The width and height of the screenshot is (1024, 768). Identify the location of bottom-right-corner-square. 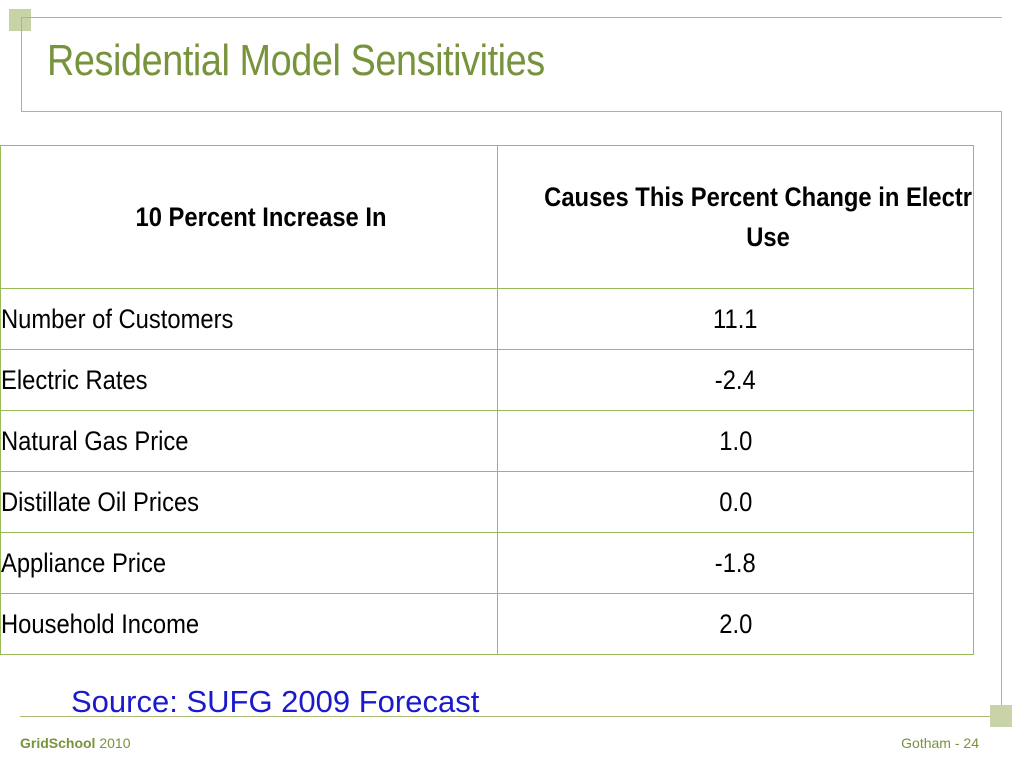
(1001, 716).